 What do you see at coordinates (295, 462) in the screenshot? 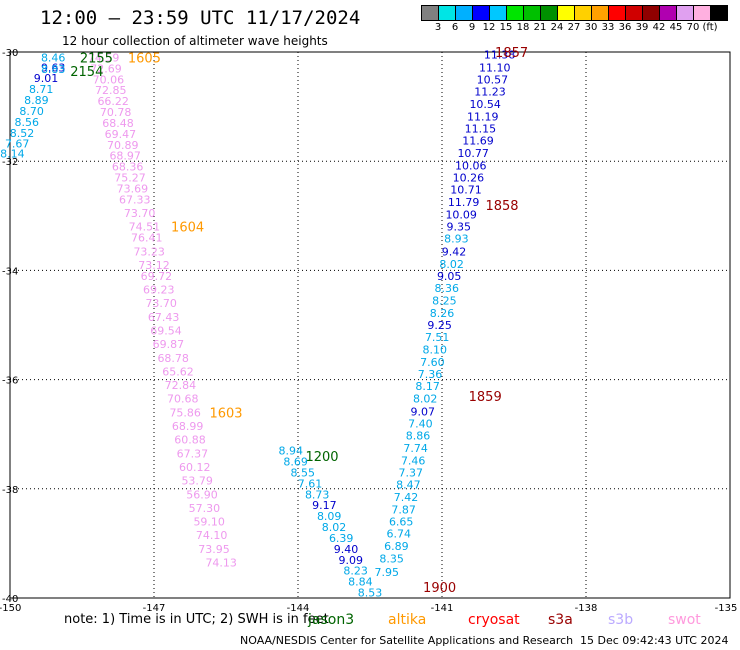
I see `data-label: 8.69` at bounding box center [295, 462].